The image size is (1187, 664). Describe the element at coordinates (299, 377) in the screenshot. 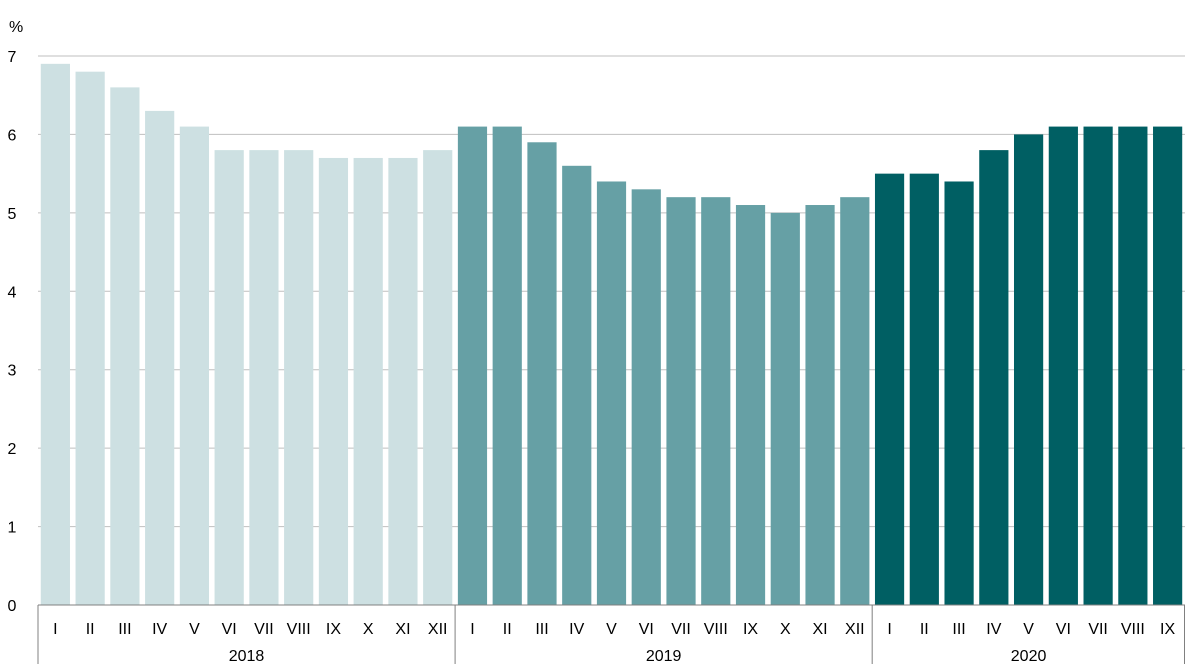

I see `bar-2018-VIII` at that location.